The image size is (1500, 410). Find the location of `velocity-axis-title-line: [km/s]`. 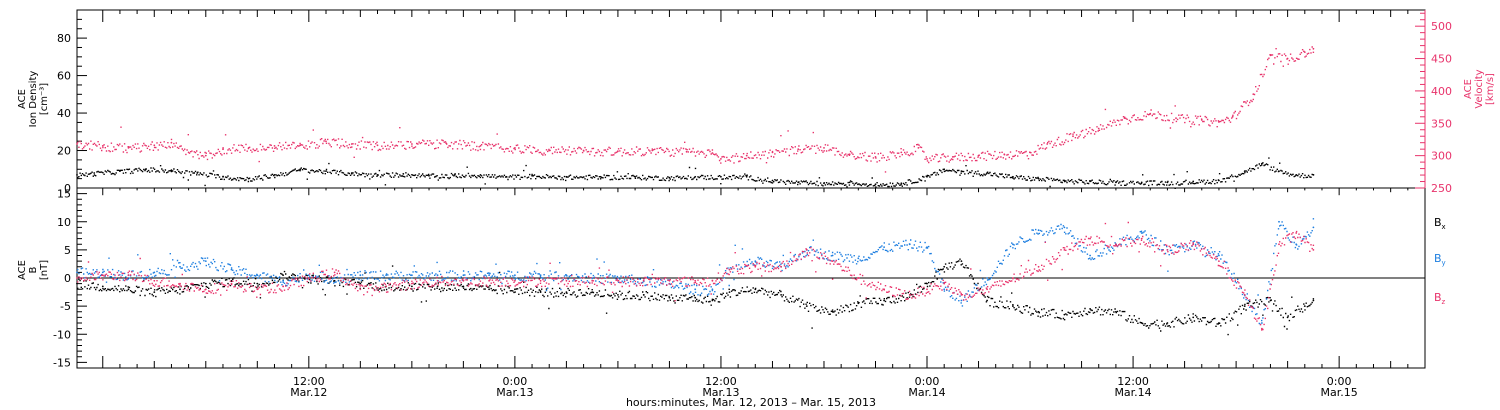

velocity-axis-title-line: [km/s] is located at coordinates (1490, 89).